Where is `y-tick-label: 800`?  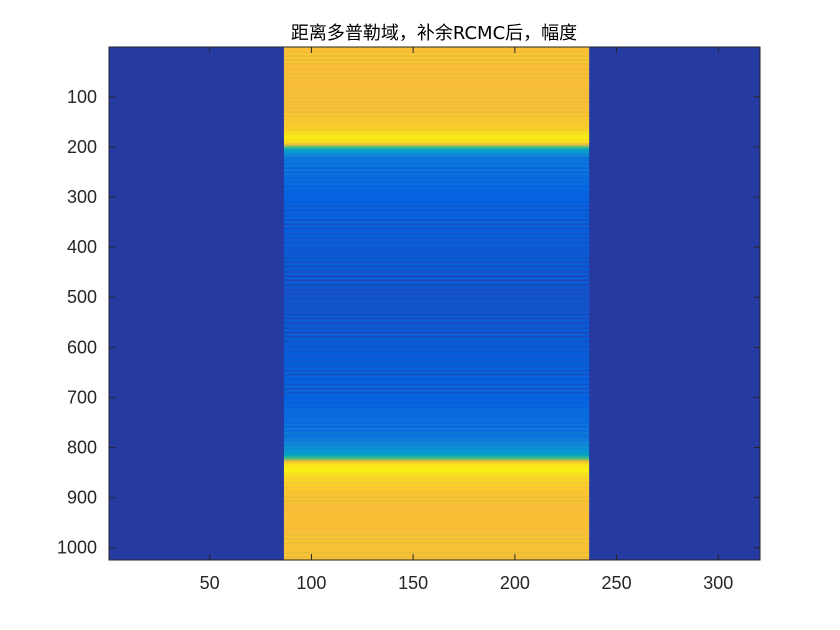
y-tick-label: 800 is located at coordinates (82, 448).